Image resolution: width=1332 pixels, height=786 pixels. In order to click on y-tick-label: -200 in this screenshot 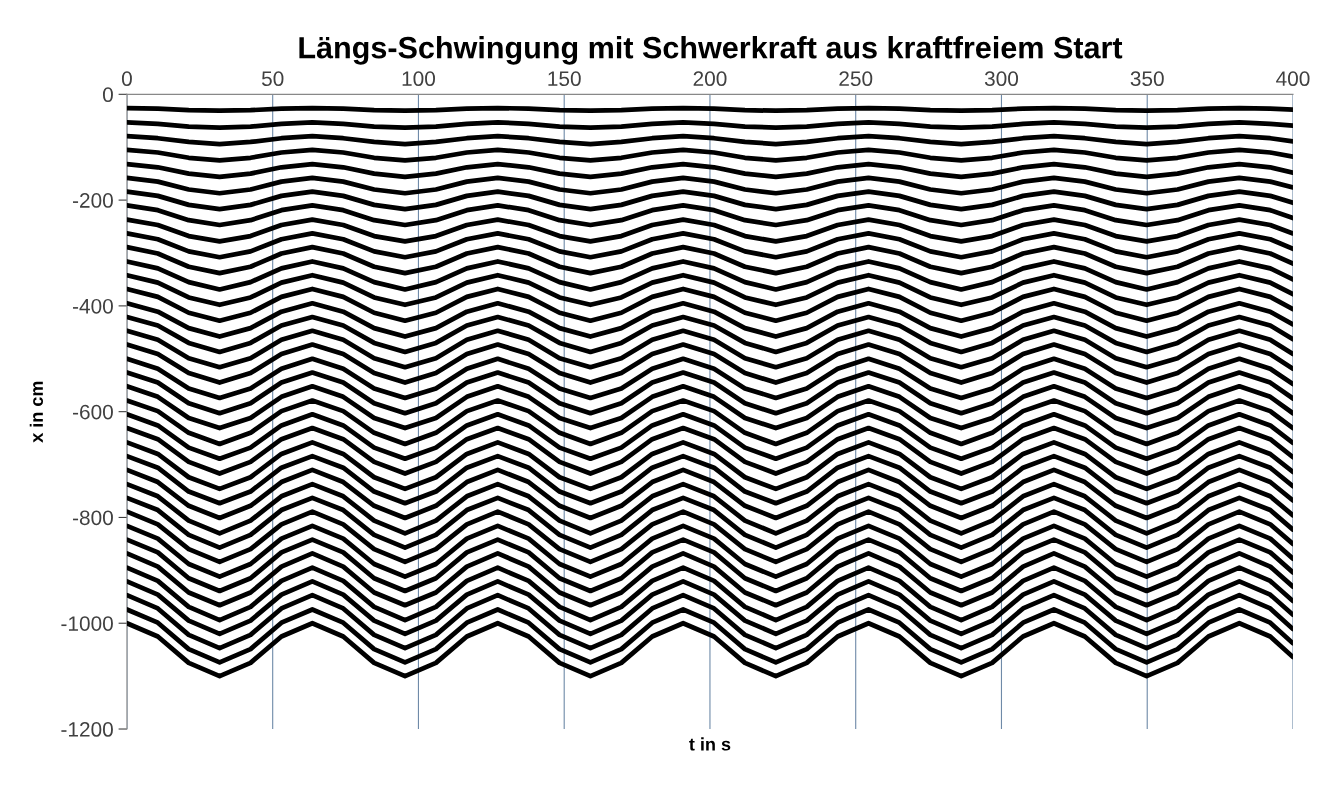, I will do `click(92, 200)`.